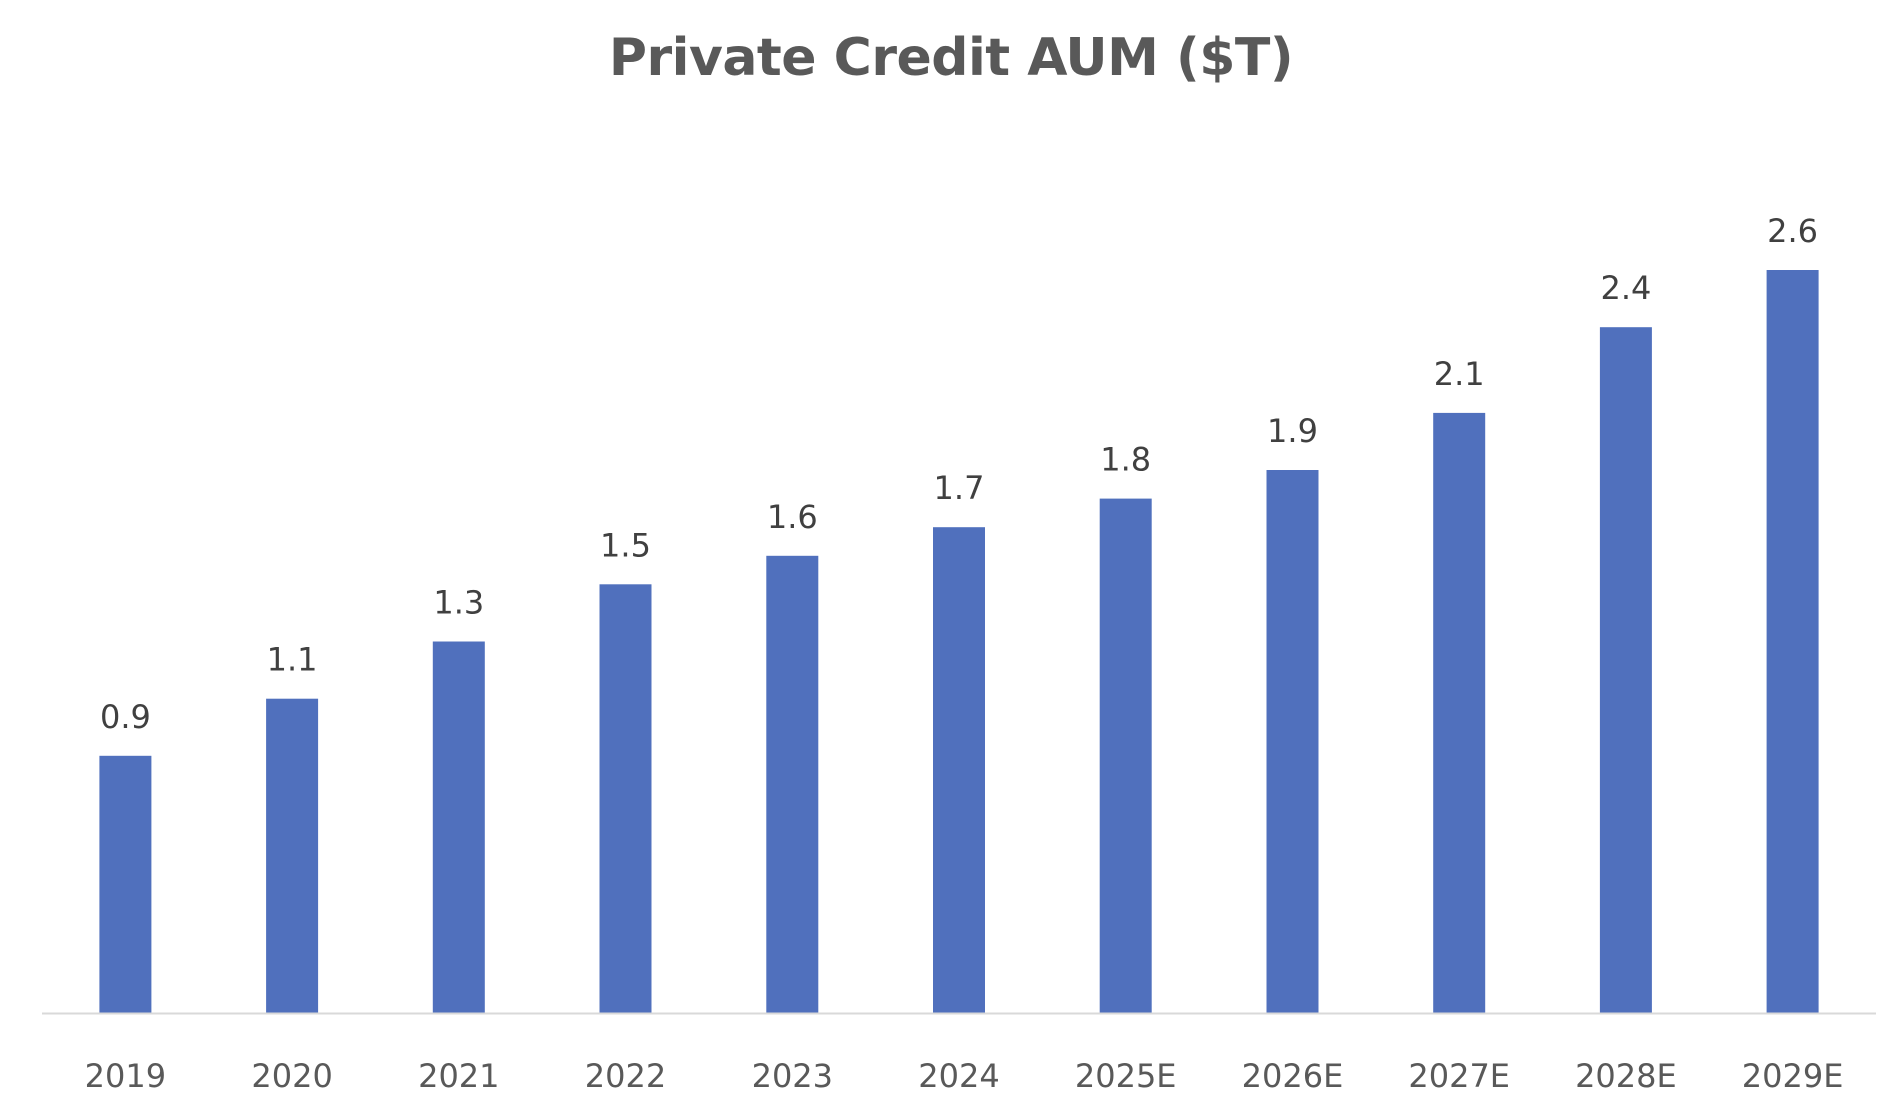 Image resolution: width=1902 pixels, height=1104 pixels. Describe the element at coordinates (458, 603) in the screenshot. I see `data-label-2021: 1.3` at that location.